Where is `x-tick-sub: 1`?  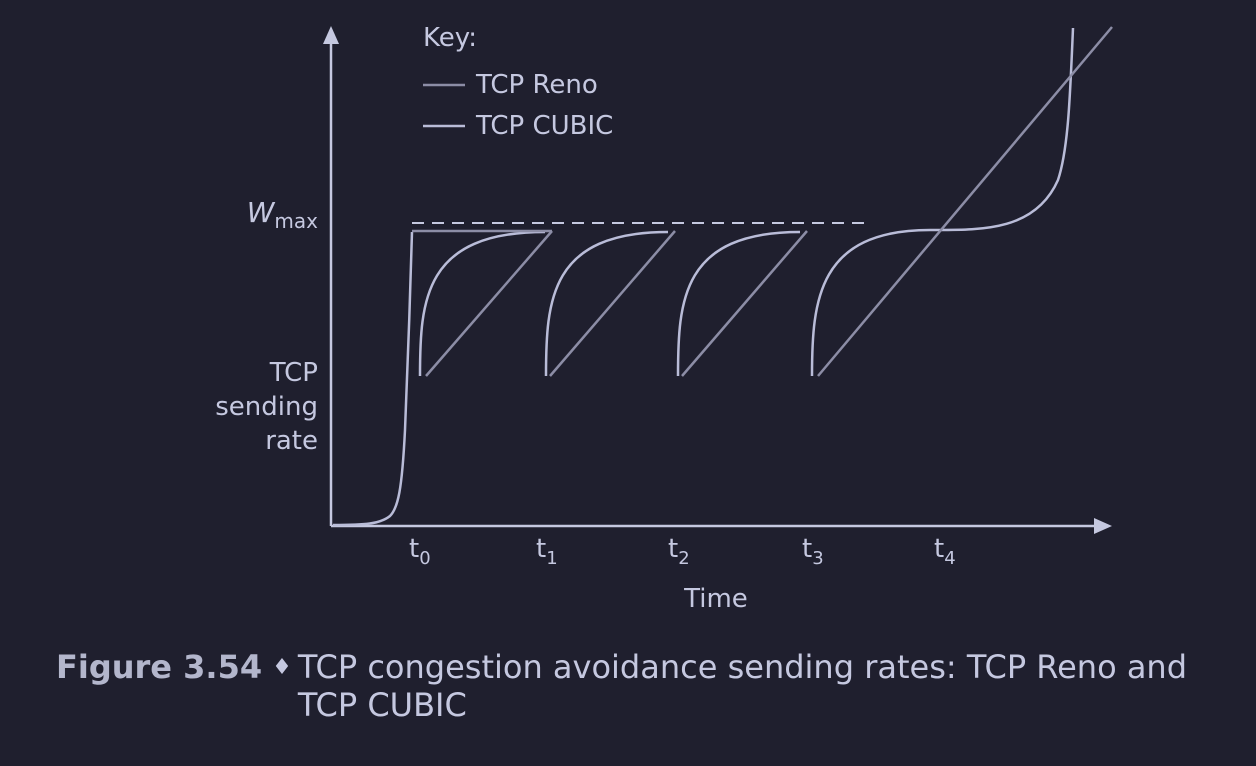
x-tick-sub: 1 is located at coordinates (551, 558).